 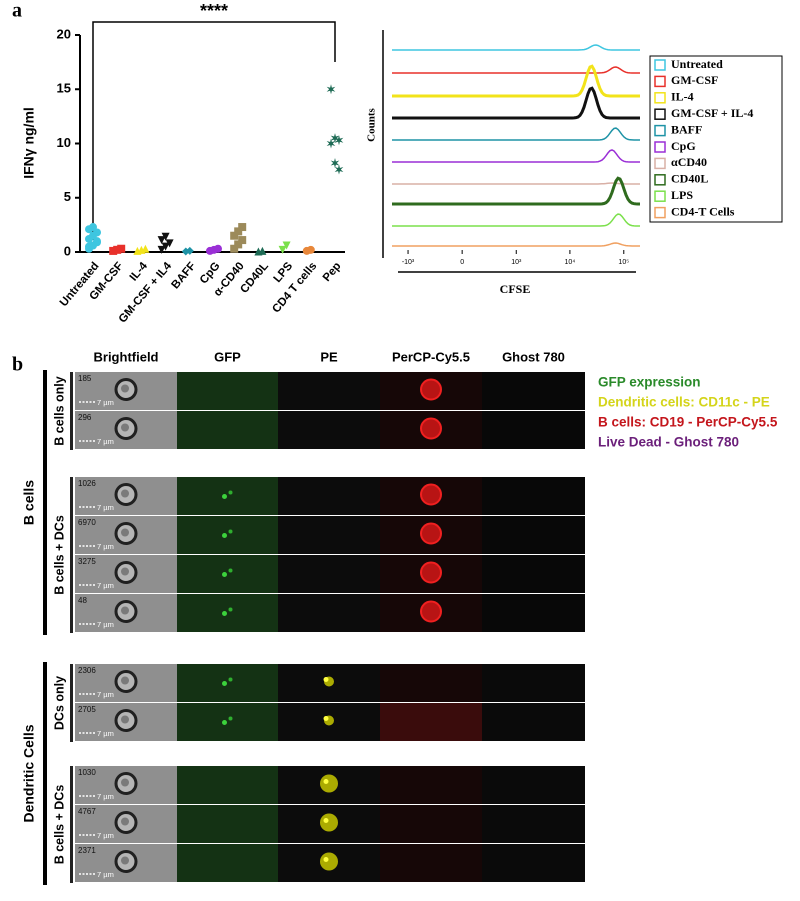 I want to click on event-id: 2306, so click(x=87, y=670).